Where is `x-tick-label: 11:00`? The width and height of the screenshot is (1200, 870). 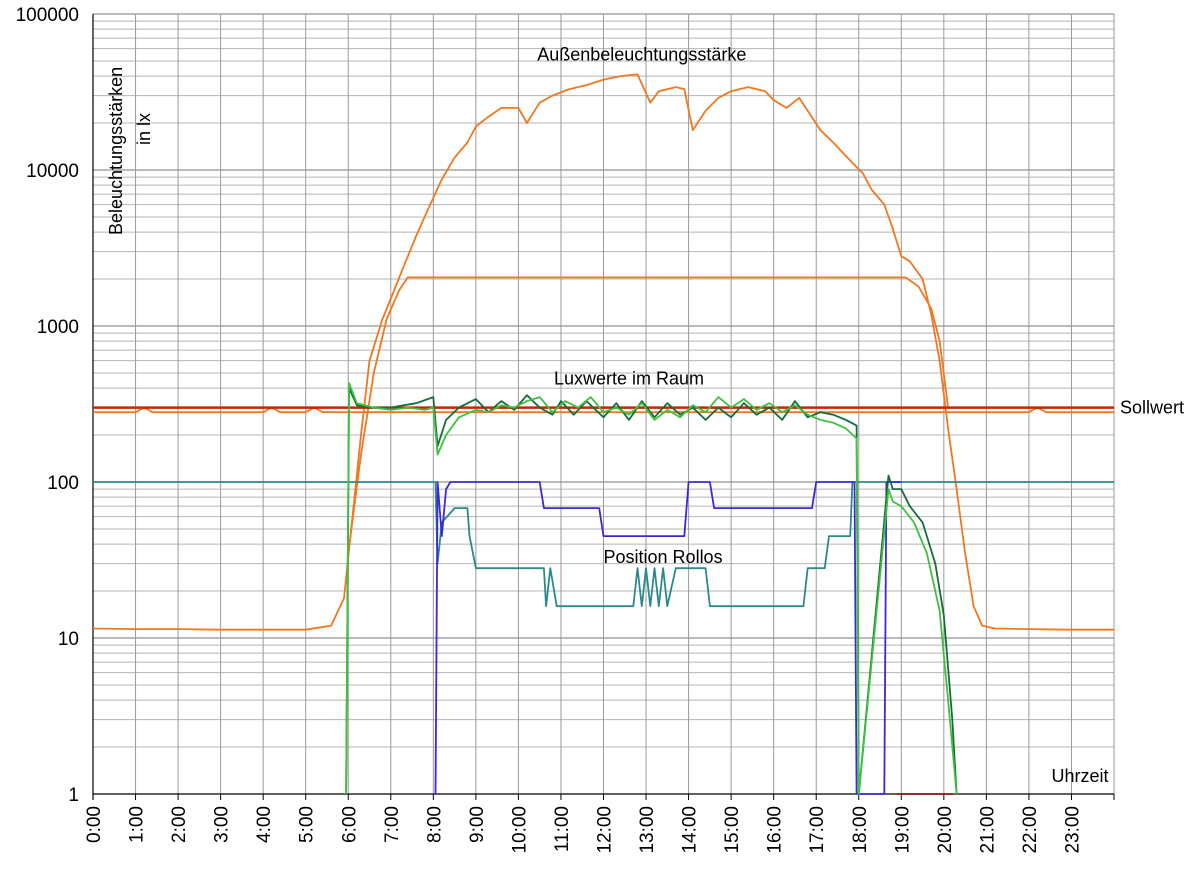 x-tick-label: 11:00 is located at coordinates (562, 829).